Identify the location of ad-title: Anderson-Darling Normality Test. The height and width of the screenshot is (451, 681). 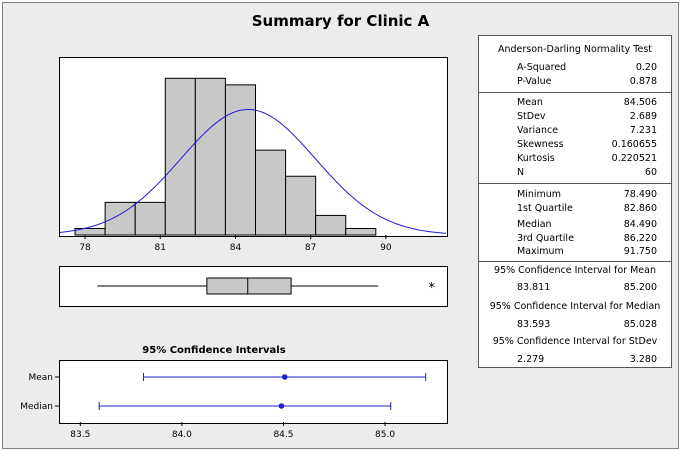
(575, 49).